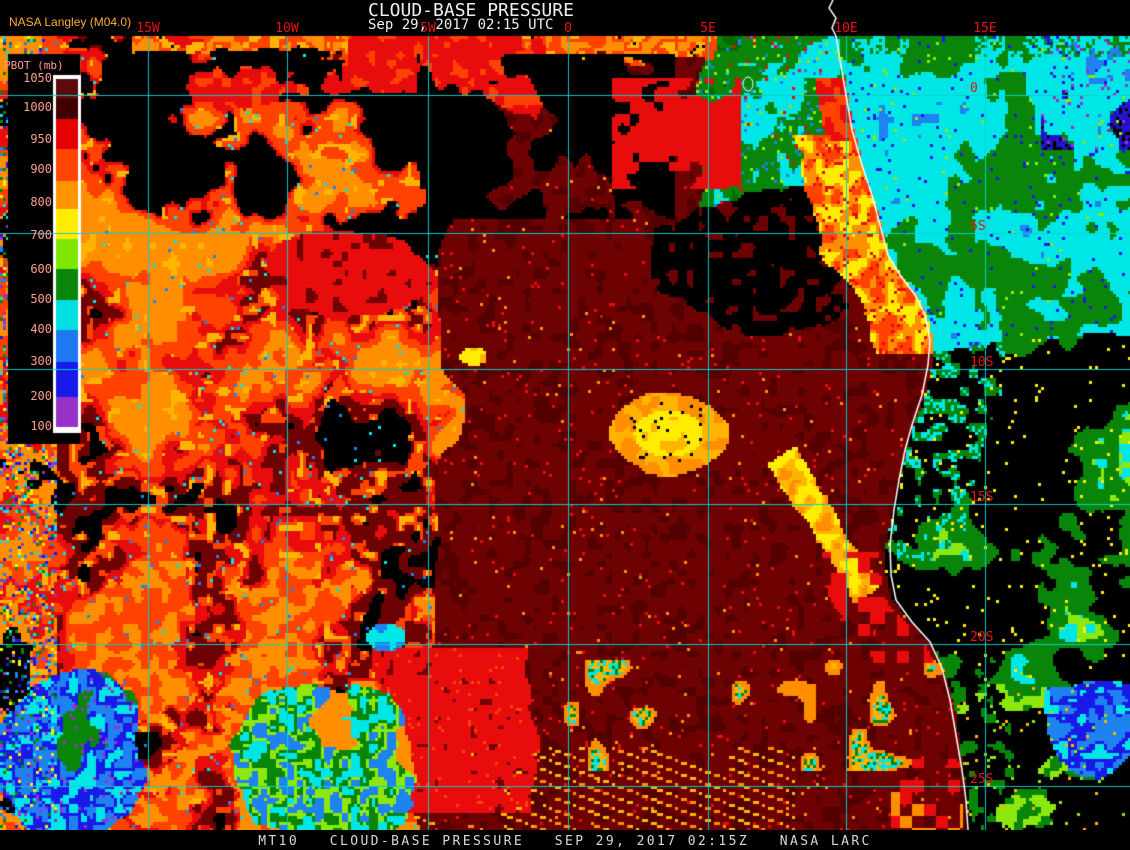  What do you see at coordinates (41, 361) in the screenshot?
I see `legend-tick-300: 300` at bounding box center [41, 361].